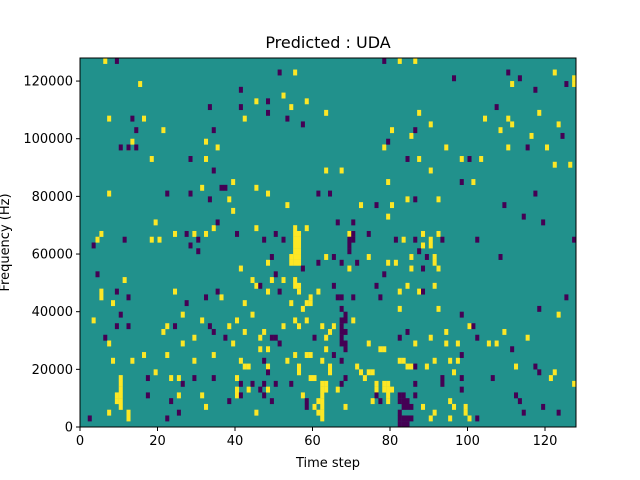  Describe the element at coordinates (52, 312) in the screenshot. I see `y-tick-label: 40000` at that location.